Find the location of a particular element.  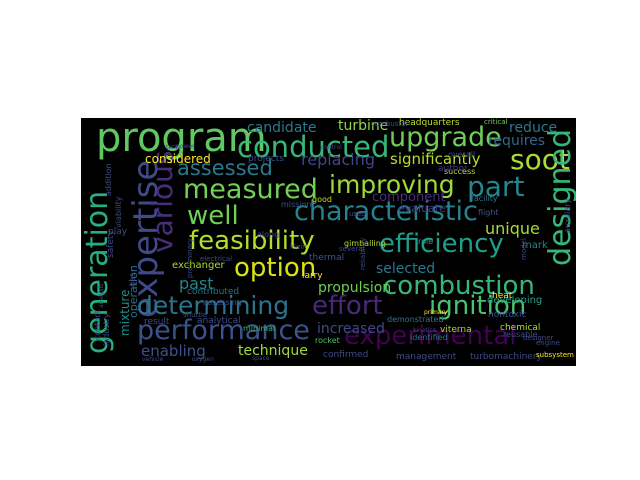

word-identified: identified is located at coordinates (429, 337).